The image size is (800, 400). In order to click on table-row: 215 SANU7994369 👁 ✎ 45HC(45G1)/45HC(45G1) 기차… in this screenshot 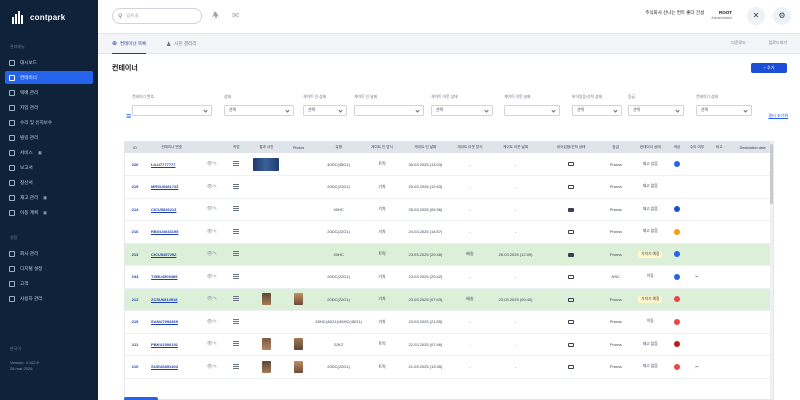, I will do `click(449, 322)`.